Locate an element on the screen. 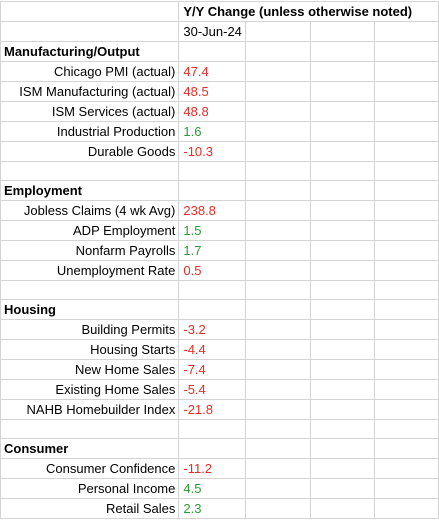 The height and width of the screenshot is (523, 439). indicator-label: Industrial Production is located at coordinates (90, 131).